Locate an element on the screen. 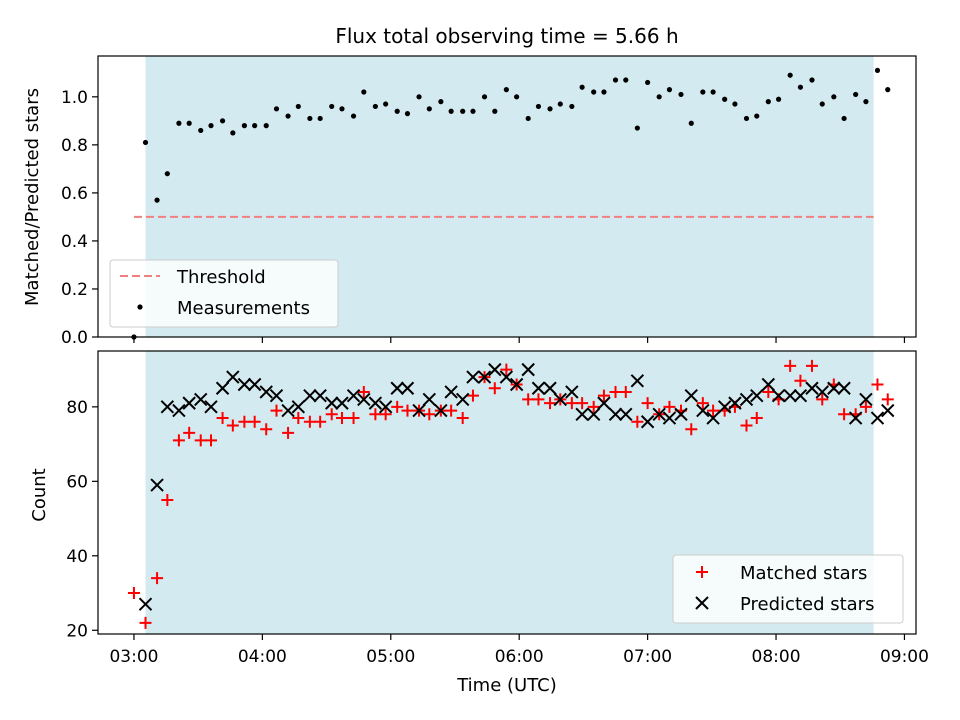  y-tick-label: 80 is located at coordinates (77, 408).